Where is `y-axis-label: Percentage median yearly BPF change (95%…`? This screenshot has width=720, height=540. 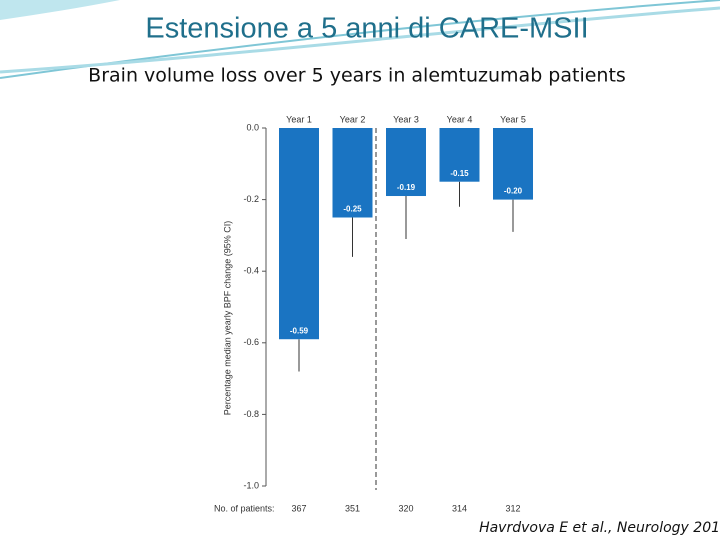
y-axis-label: Percentage median yearly BPF change (95%… is located at coordinates (227, 318).